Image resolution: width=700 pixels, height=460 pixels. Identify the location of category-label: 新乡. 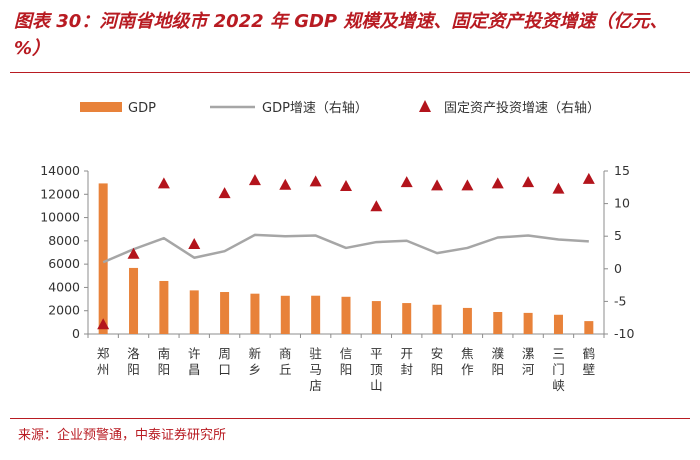
(255, 361).